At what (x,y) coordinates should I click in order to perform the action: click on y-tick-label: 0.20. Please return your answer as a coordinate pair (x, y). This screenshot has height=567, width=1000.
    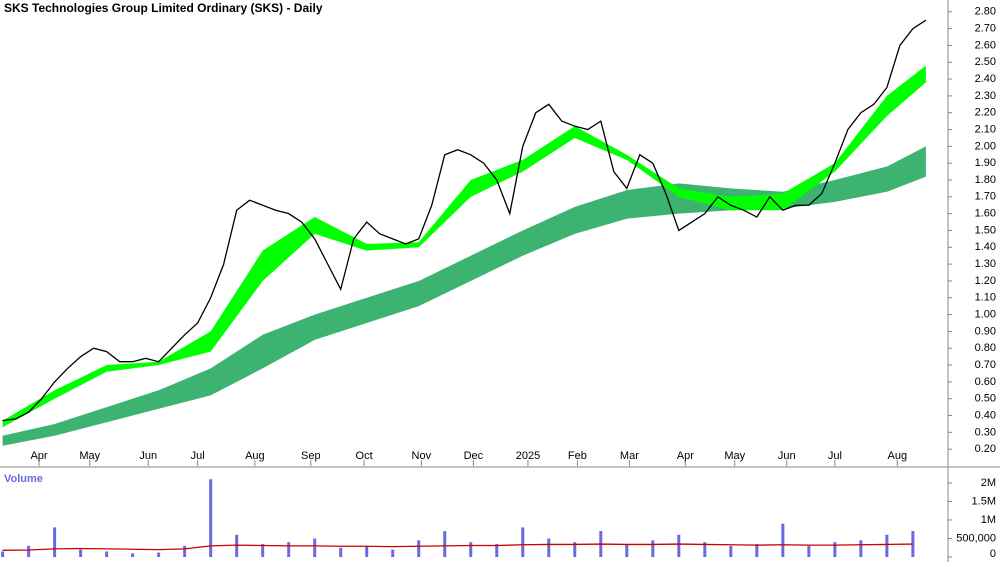
    Looking at the image, I should click on (985, 449).